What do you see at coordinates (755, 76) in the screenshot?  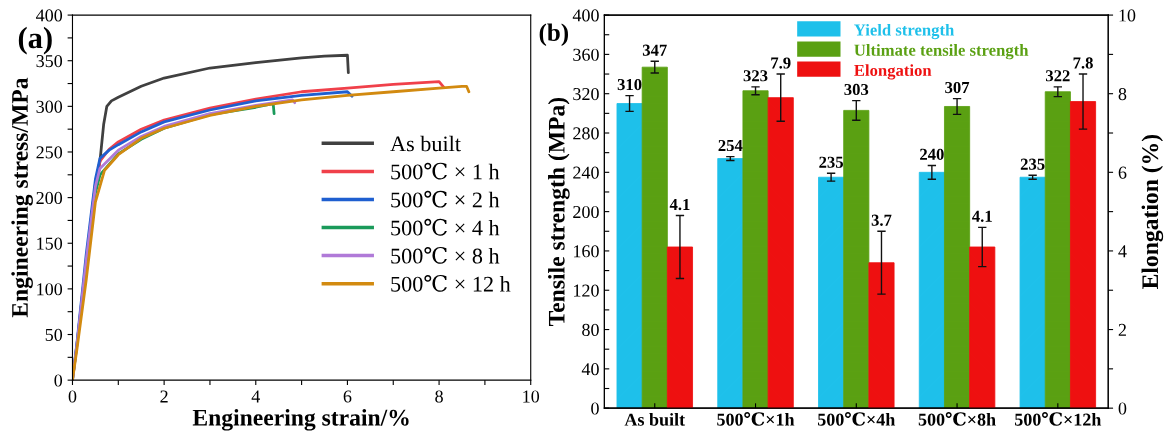 I see `data-label: 323` at bounding box center [755, 76].